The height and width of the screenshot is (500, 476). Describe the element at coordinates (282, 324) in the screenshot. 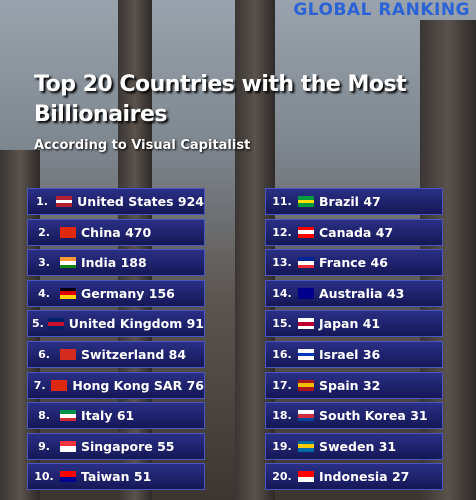

I see `rank: 15.` at that location.